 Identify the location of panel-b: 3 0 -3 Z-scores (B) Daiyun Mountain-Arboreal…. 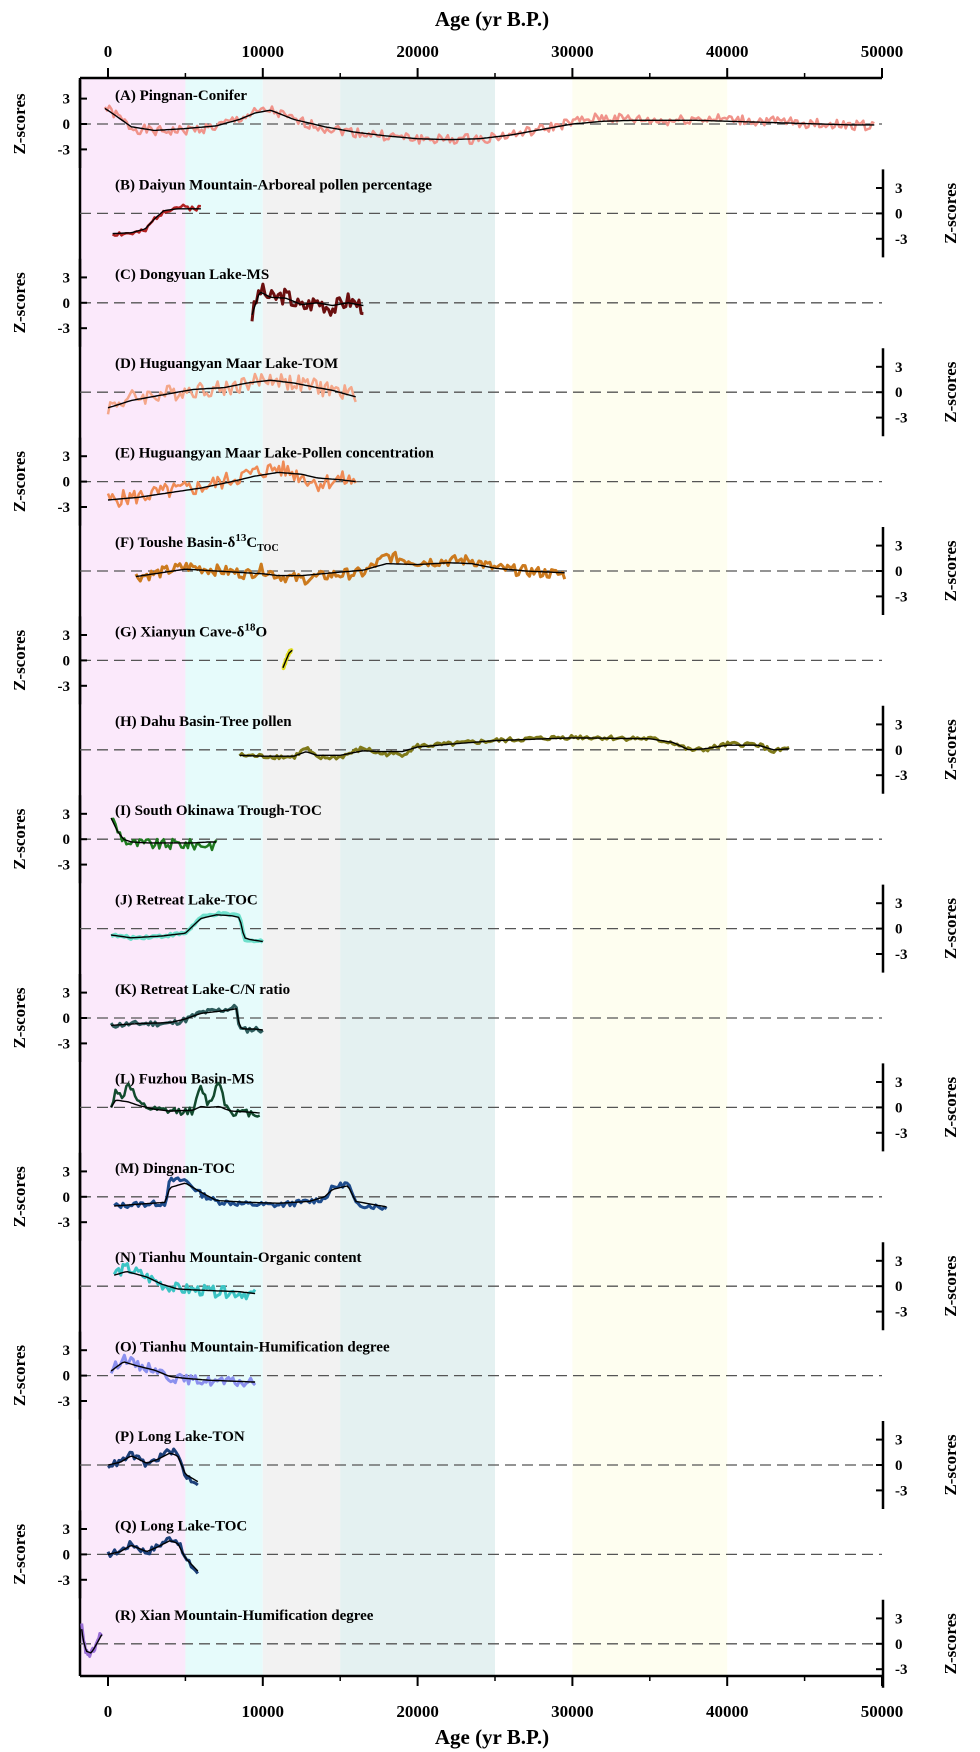
(520, 213).